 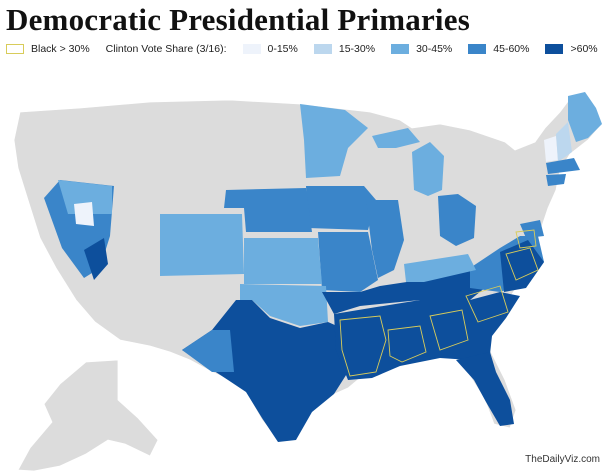 What do you see at coordinates (563, 166) in the screenshot?
I see `region-massachusetts` at bounding box center [563, 166].